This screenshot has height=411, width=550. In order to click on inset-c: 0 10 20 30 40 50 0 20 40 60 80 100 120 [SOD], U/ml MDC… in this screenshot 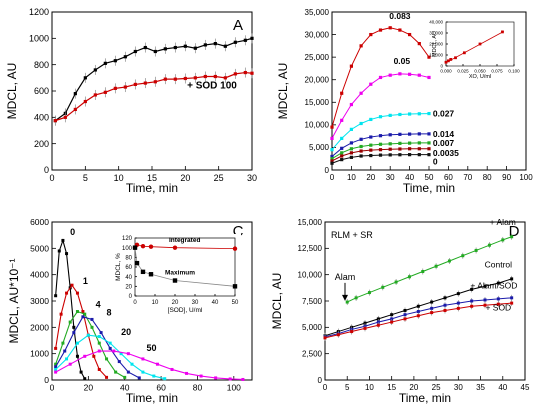, I will do `click(177, 276)`.